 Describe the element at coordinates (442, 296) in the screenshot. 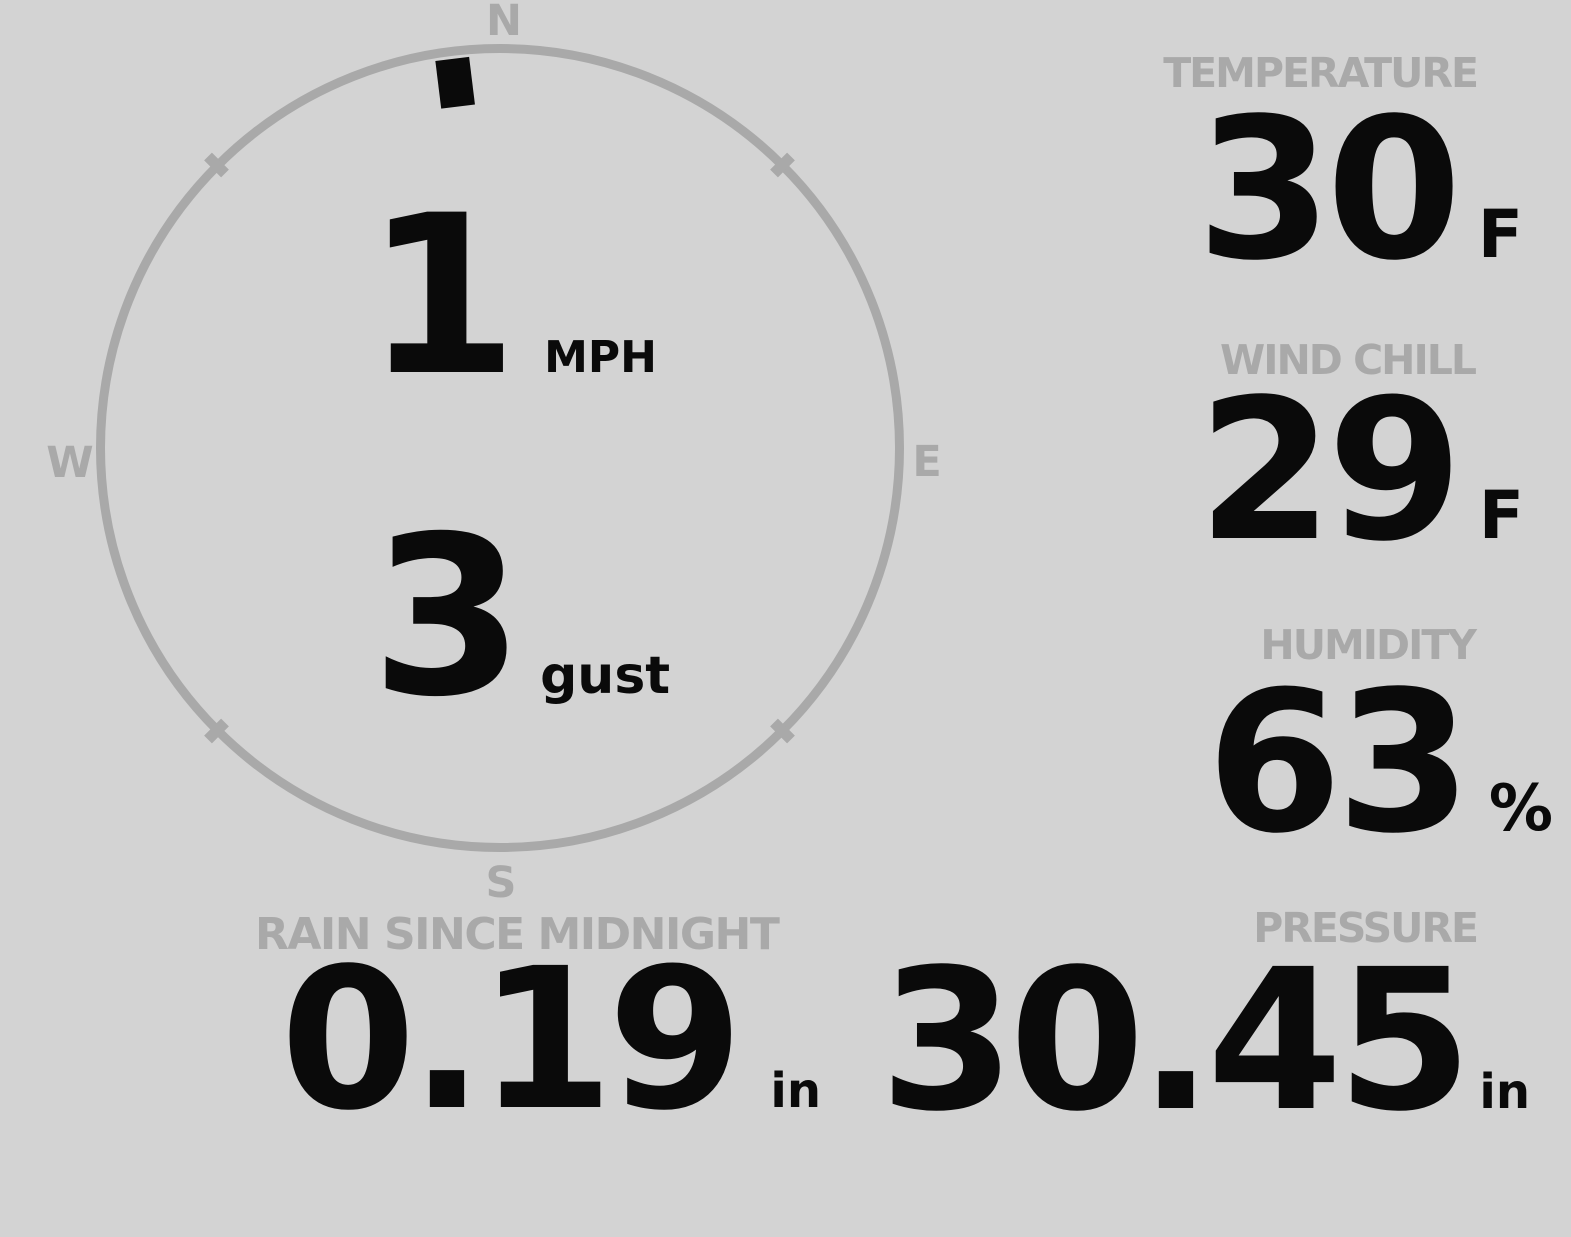

I see `wind-speed-value: 1` at that location.